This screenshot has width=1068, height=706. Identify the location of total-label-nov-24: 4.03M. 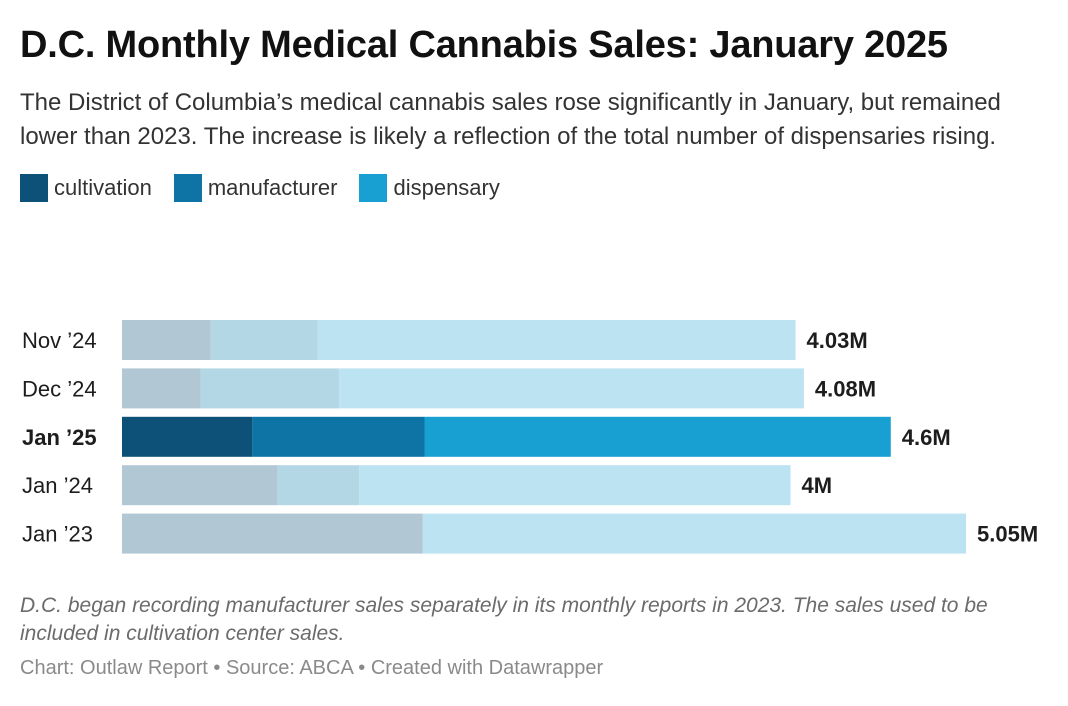
(837, 340).